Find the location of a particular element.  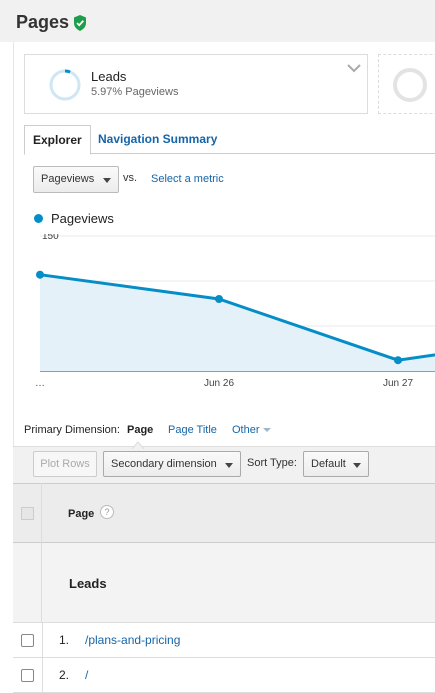

secondary-dimension-select: Secondary dimension is located at coordinates (172, 464).